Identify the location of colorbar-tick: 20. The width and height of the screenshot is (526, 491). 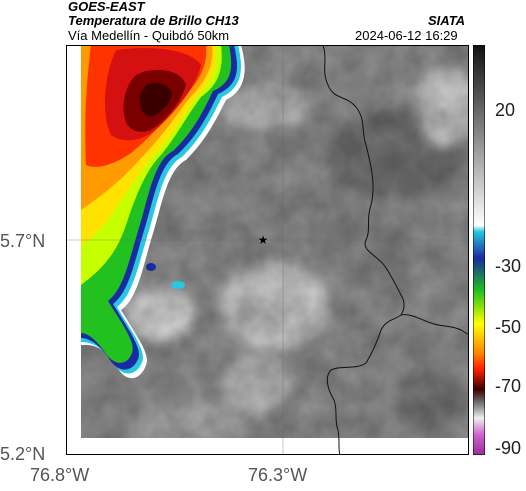
(505, 110).